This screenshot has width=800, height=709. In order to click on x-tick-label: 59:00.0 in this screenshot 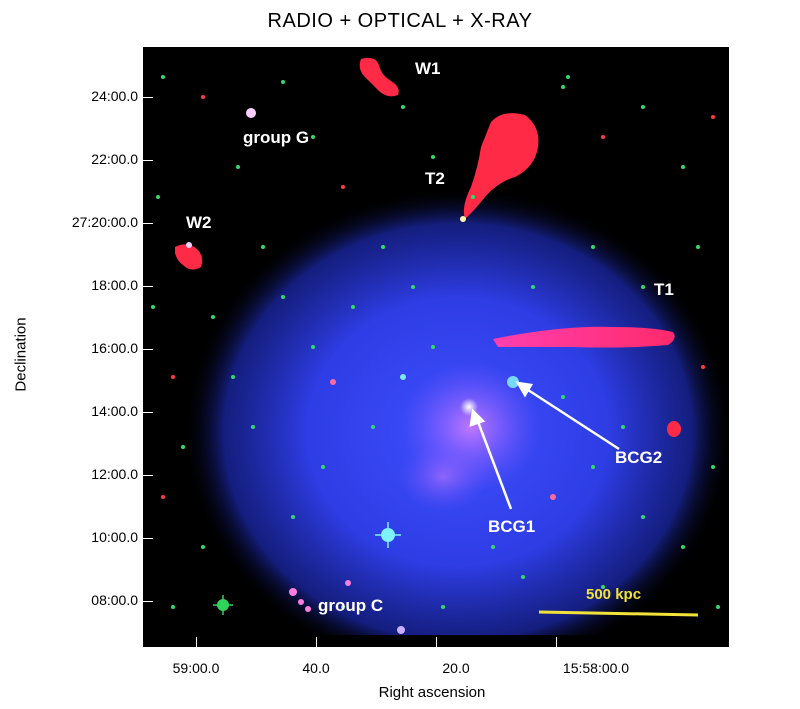, I will do `click(196, 668)`.